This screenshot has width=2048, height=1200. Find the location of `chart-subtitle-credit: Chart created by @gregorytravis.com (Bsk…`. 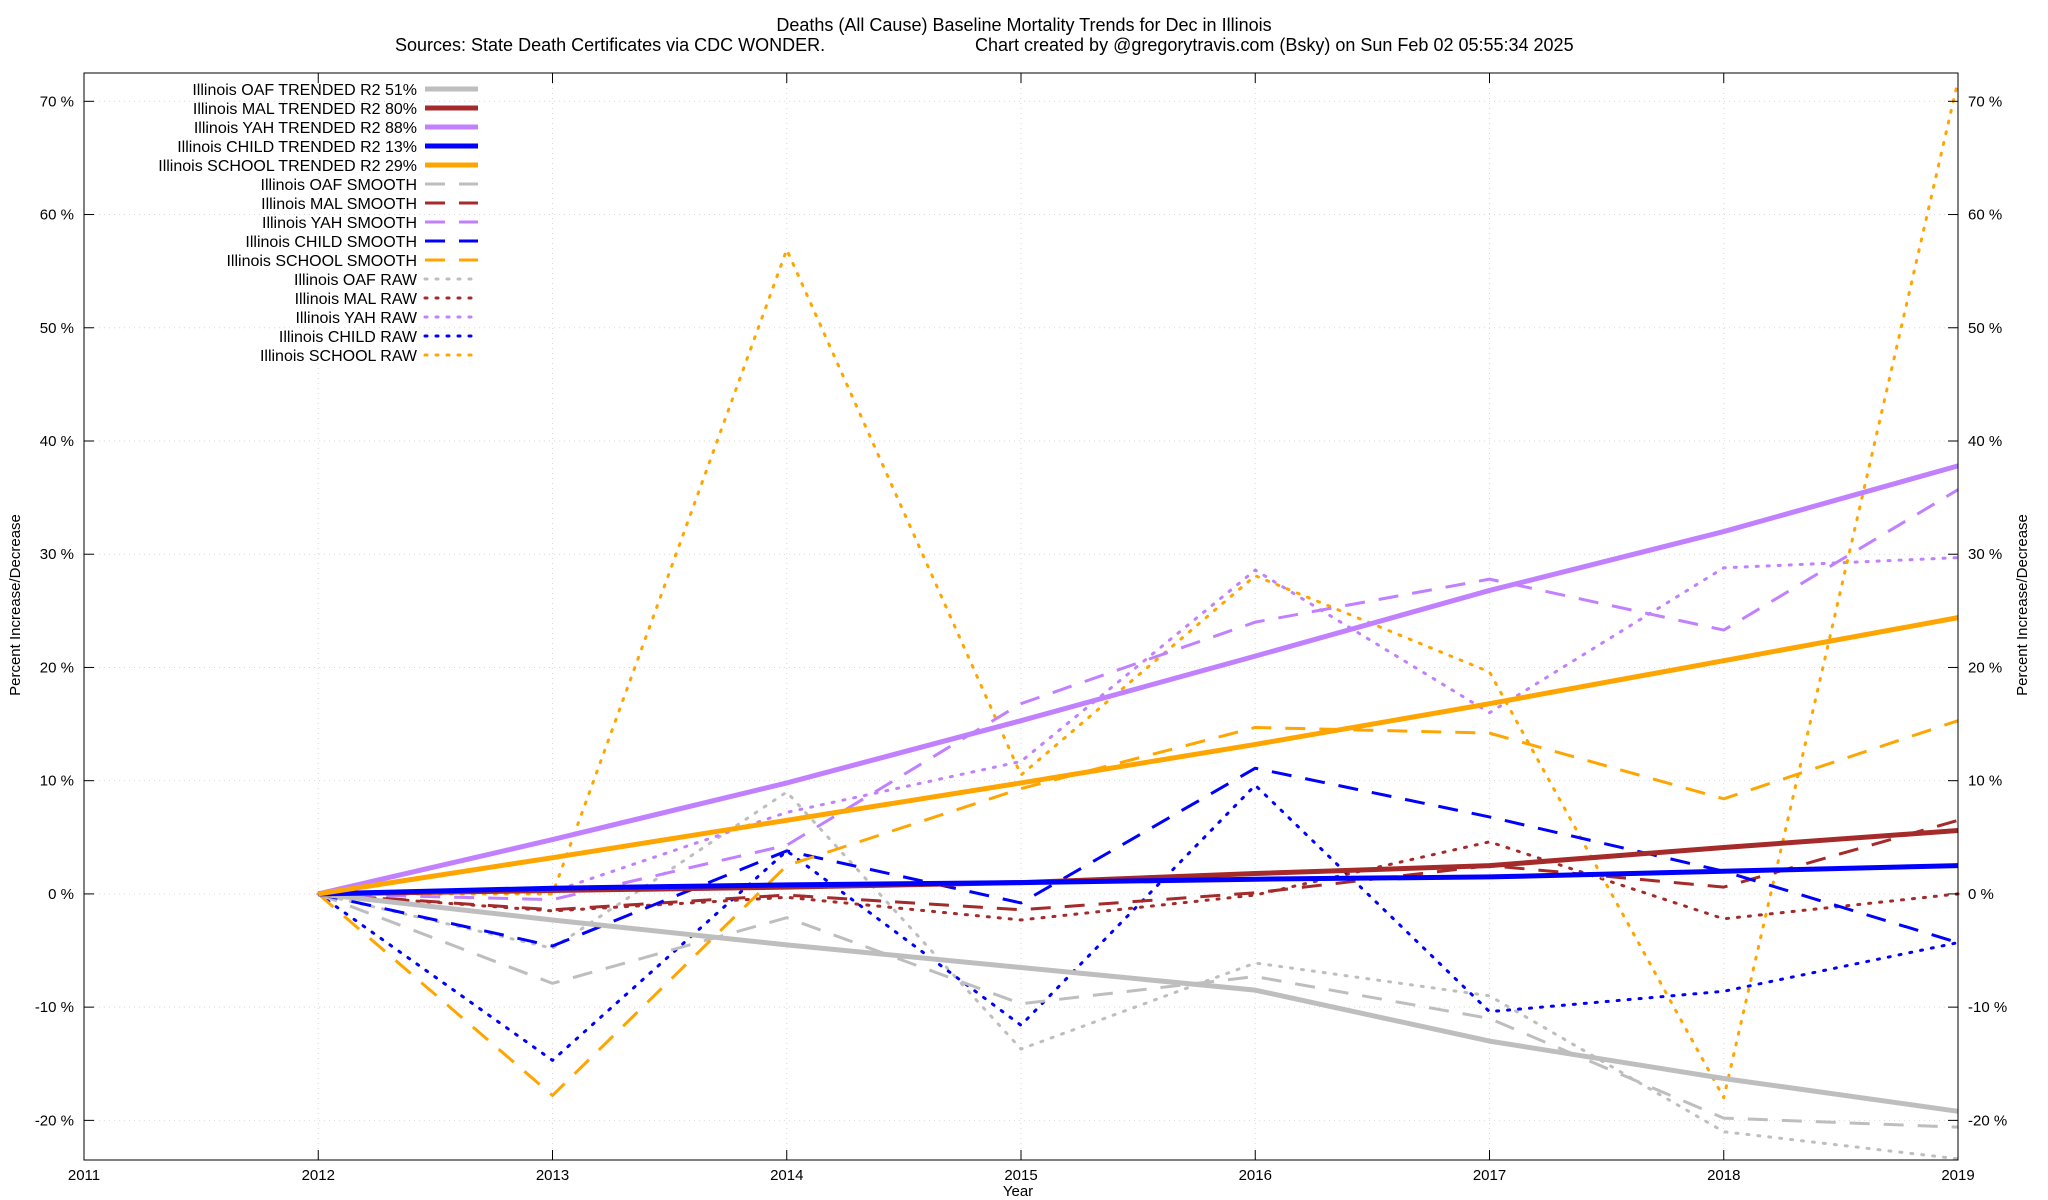

chart-subtitle-credit: Chart created by @gregorytravis.com (Bsk… is located at coordinates (1274, 45).